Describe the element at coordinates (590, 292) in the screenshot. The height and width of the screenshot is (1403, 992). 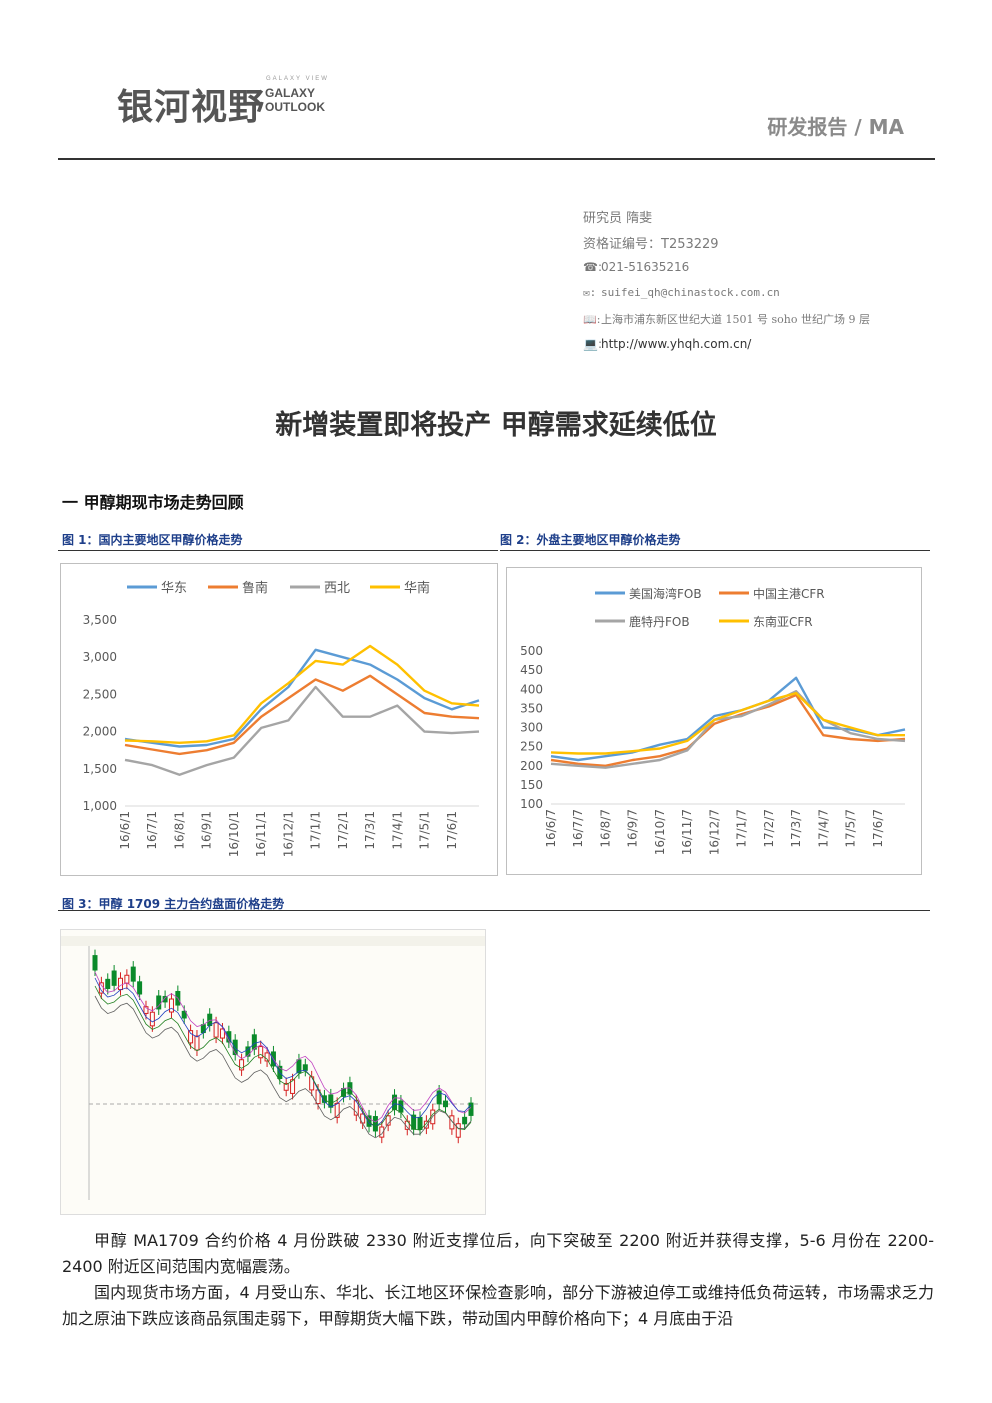
I see `email-icon: ✉:` at that location.